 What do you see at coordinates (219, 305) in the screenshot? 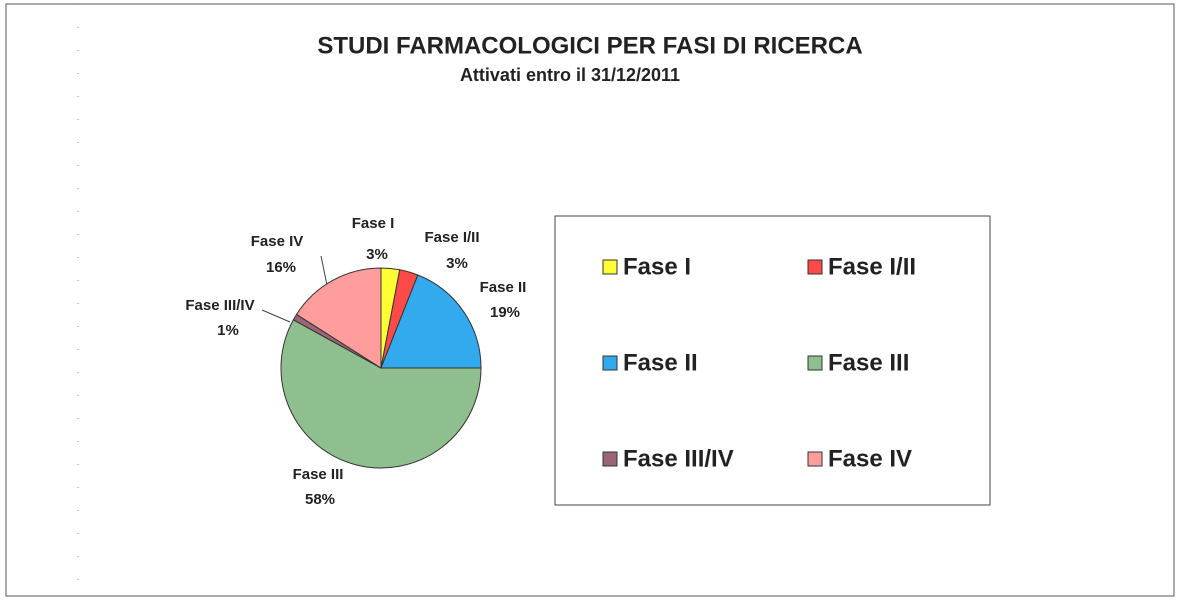
I see `slice-label: Fase III/IV` at bounding box center [219, 305].